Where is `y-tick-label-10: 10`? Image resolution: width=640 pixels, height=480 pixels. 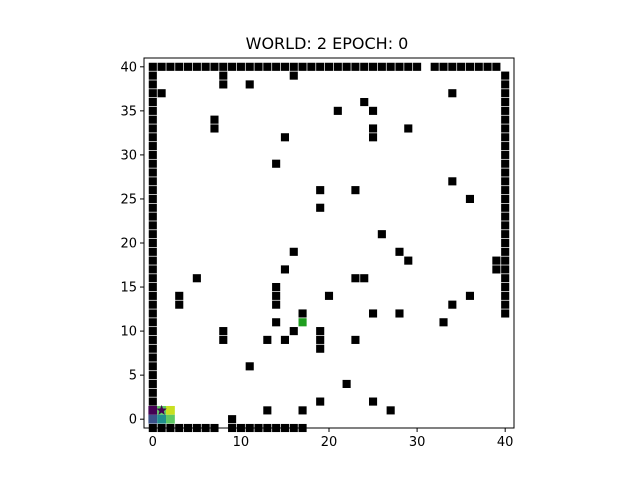 y-tick-label-10: 10 is located at coordinates (128, 332).